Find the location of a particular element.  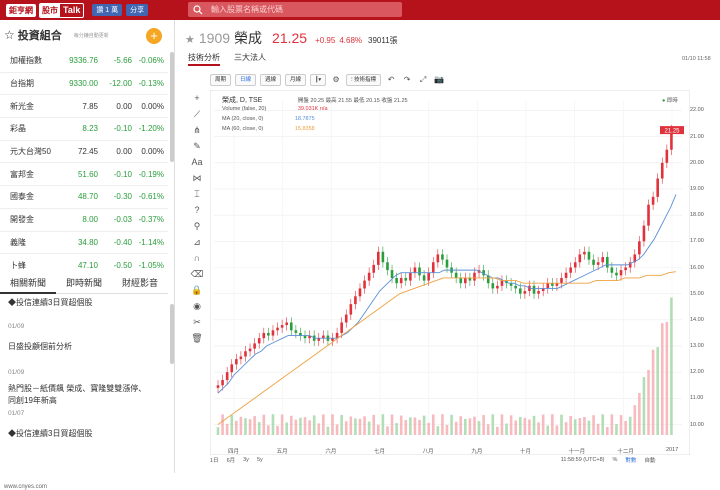

eraser-icon: ⌫ is located at coordinates (197, 274).